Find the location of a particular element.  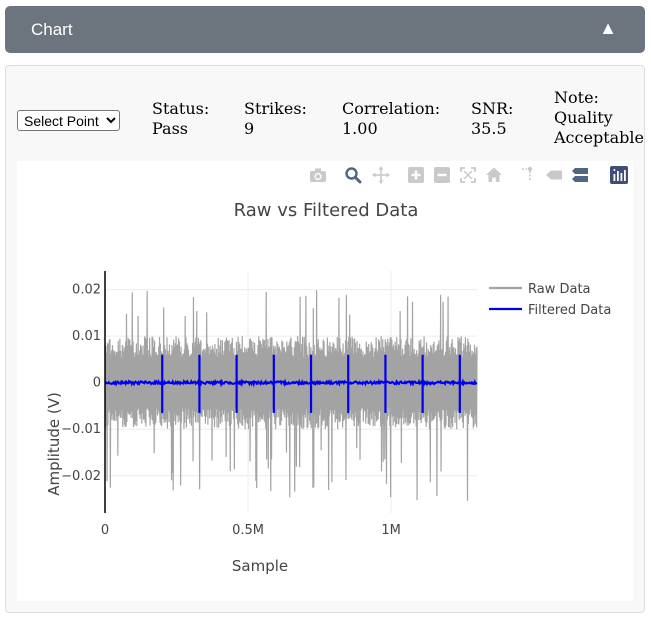

x-tick-label: 0.5M is located at coordinates (248, 530).